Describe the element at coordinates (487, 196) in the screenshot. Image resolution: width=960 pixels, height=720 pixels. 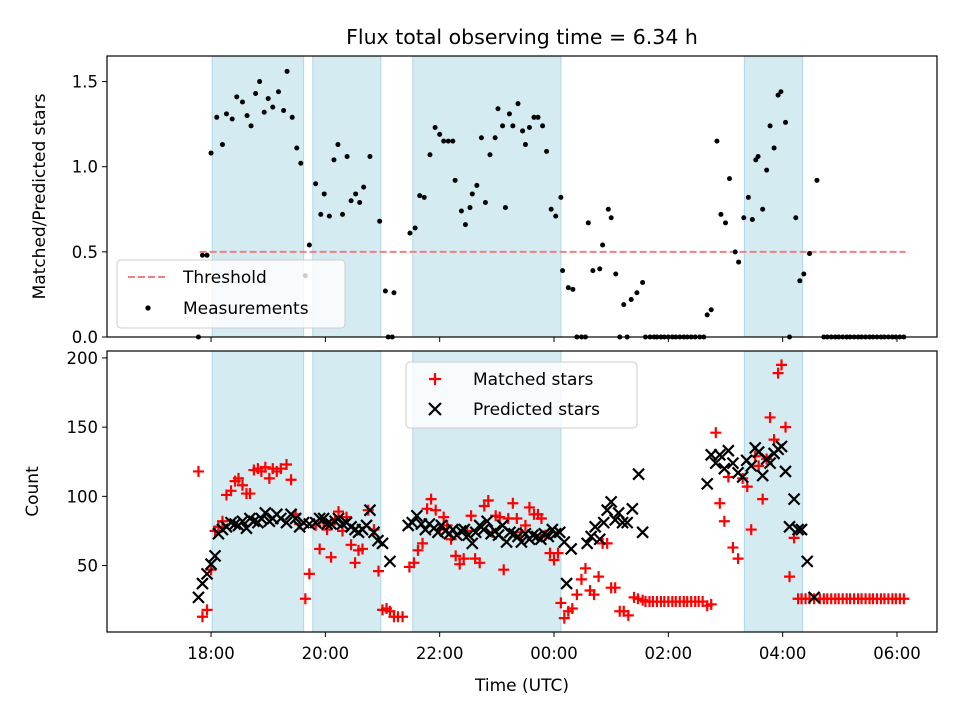
I see `observing-band` at that location.